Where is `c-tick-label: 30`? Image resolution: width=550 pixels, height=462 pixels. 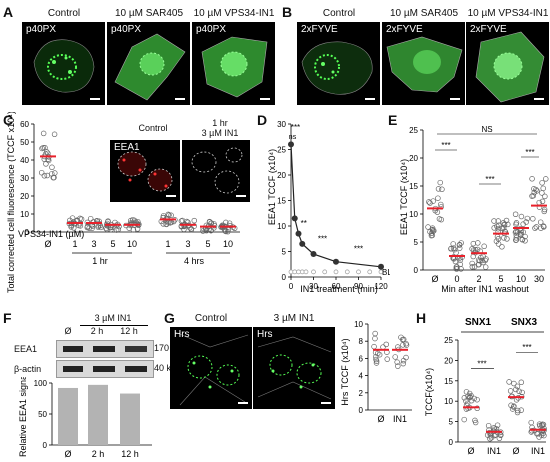 c-tick-label: 30 is located at coordinates (24, 178).